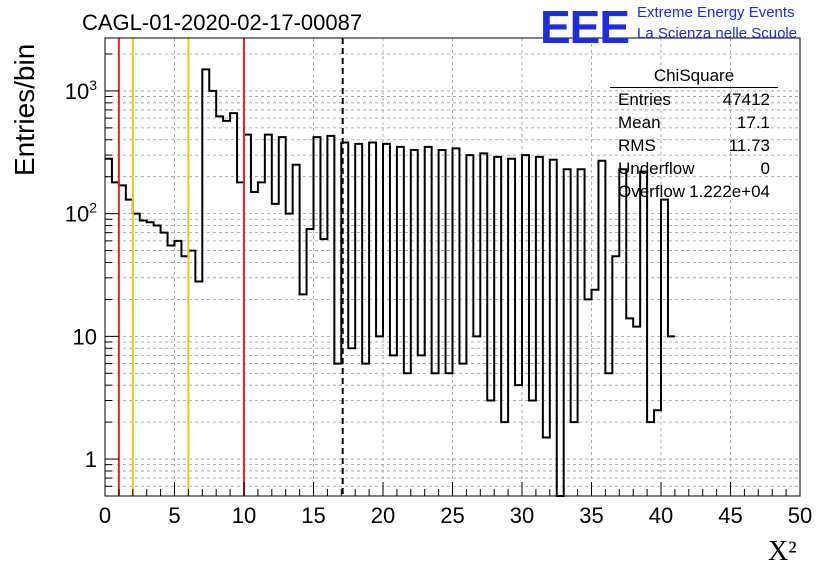  I want to click on stats-value: 11.73, so click(749, 145).